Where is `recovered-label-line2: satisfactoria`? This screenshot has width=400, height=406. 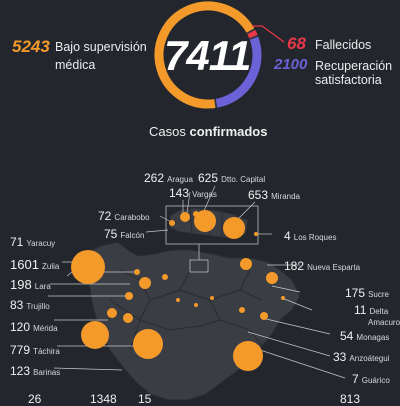 recovered-label-line2: satisfactoria is located at coordinates (348, 80).